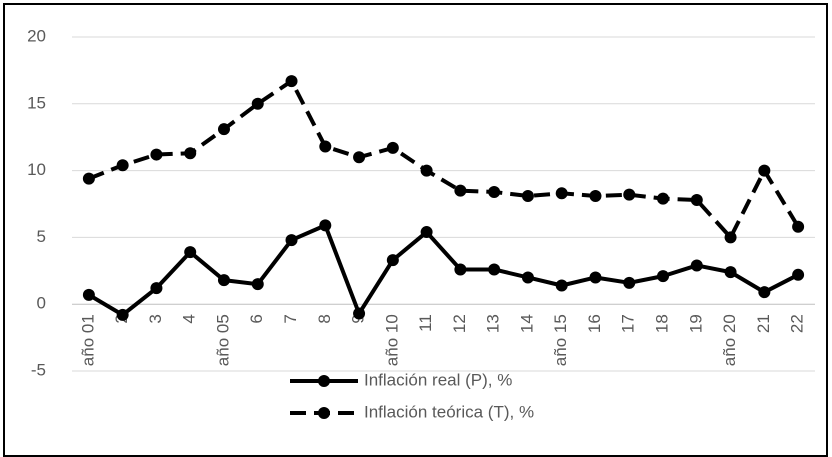 Image resolution: width=832 pixels, height=457 pixels. What do you see at coordinates (87, 340) in the screenshot?
I see `x-tick-label: año 01` at bounding box center [87, 340].